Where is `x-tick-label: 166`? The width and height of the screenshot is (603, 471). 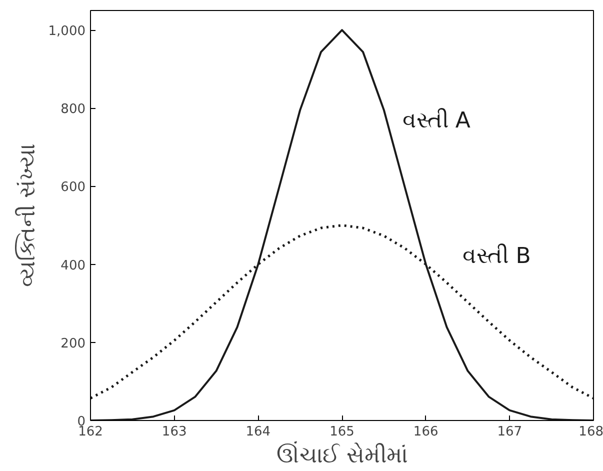
x-tick-label: 166 is located at coordinates (425, 432).